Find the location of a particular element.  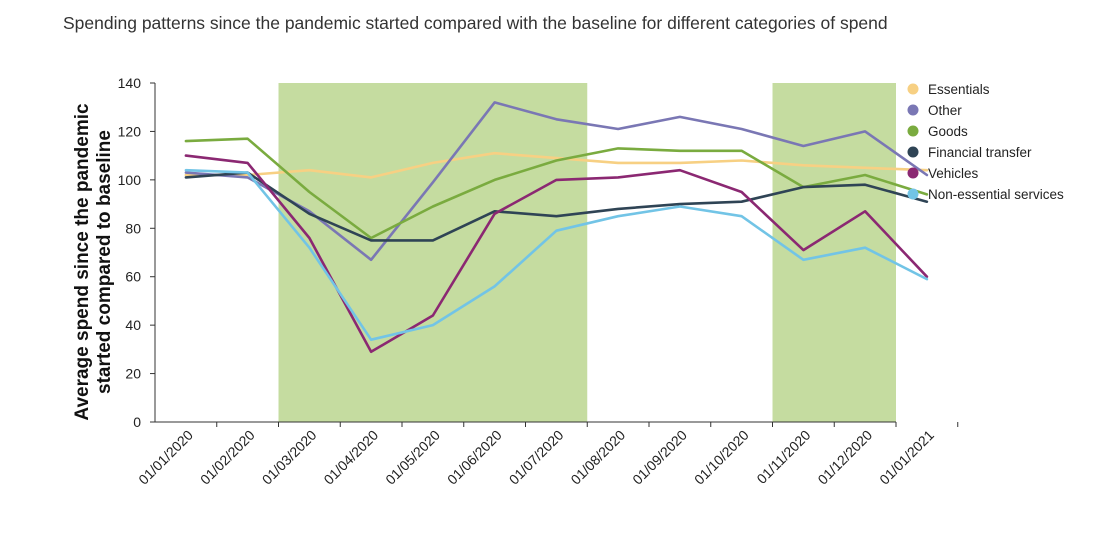

legend-label-vehicles: Vehicles is located at coordinates (953, 173).